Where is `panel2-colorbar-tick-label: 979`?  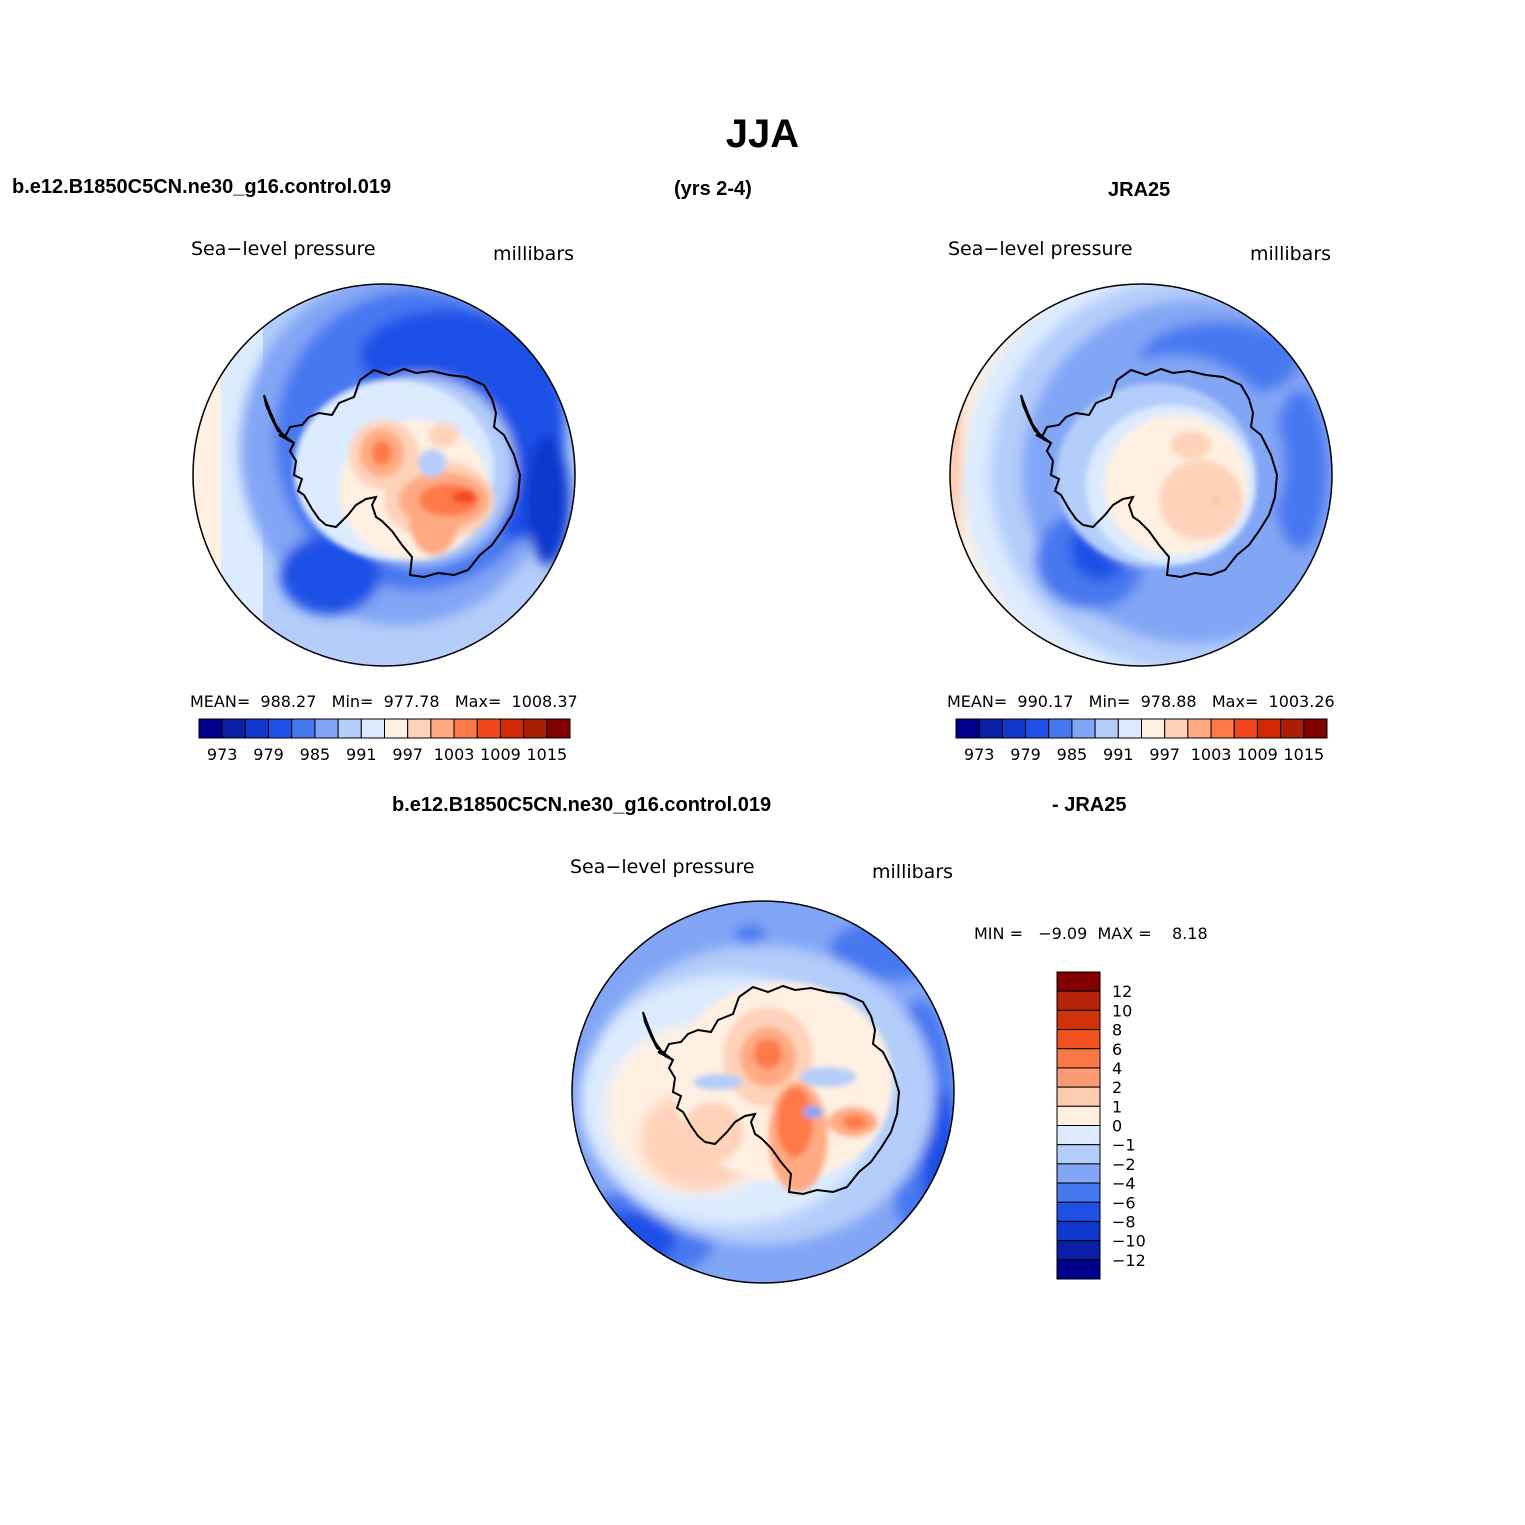
panel2-colorbar-tick-label: 979 is located at coordinates (1025, 754).